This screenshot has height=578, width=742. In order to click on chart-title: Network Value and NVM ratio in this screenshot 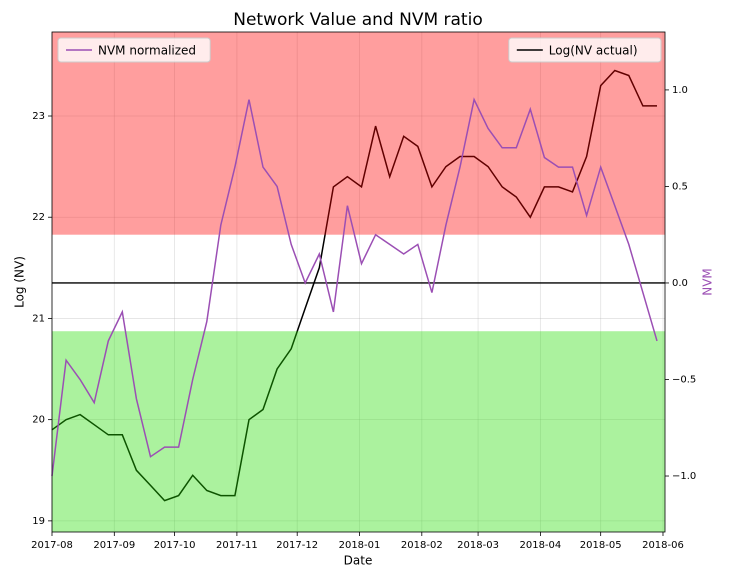, I will do `click(357, 20)`.